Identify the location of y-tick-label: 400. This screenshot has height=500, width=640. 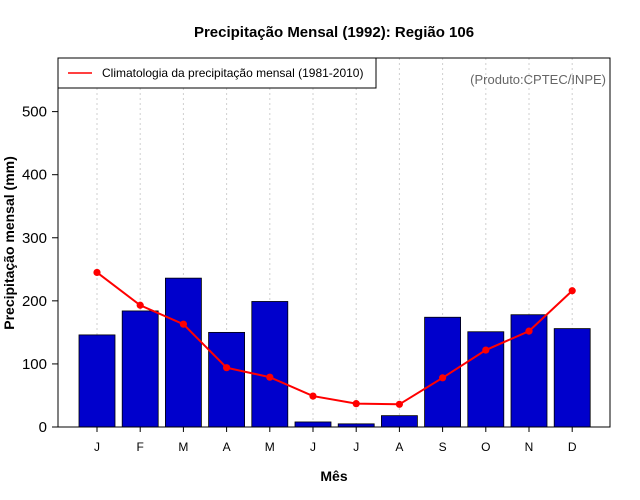
(34, 175).